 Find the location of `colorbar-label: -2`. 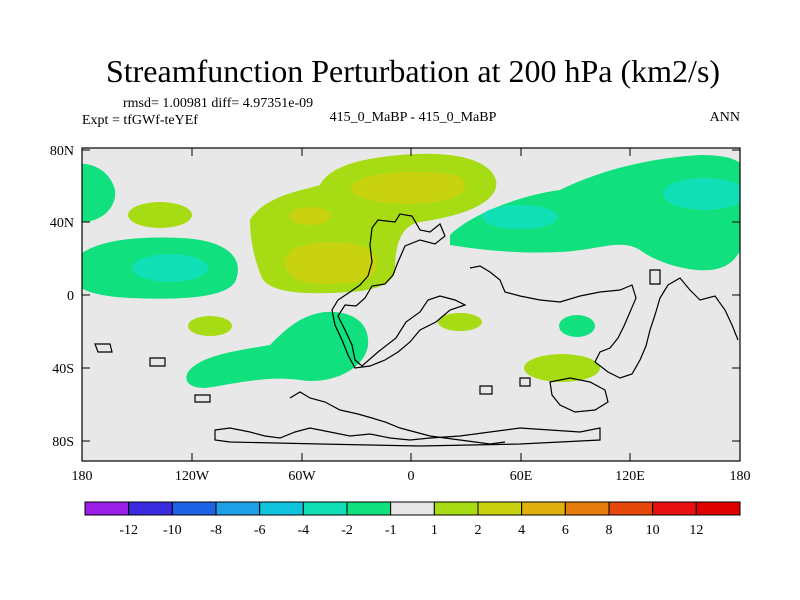

colorbar-label: -2 is located at coordinates (347, 530).